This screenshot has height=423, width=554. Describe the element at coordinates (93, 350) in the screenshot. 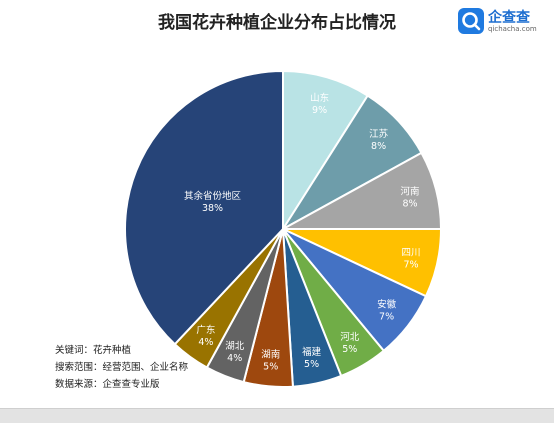

I see `keyword-note: 关键词：花卉种植` at that location.